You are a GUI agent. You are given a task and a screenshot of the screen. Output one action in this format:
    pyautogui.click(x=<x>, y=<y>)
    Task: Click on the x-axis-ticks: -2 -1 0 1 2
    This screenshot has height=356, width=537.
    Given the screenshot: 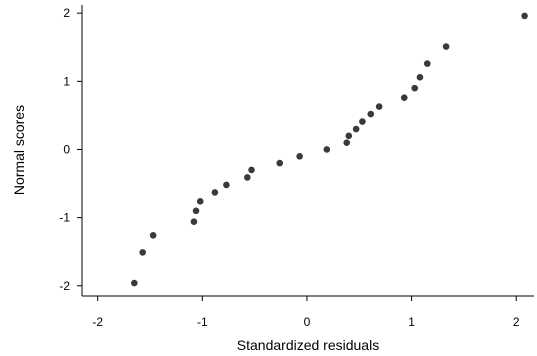 What is the action you would take?
    pyautogui.click(x=306, y=312)
    